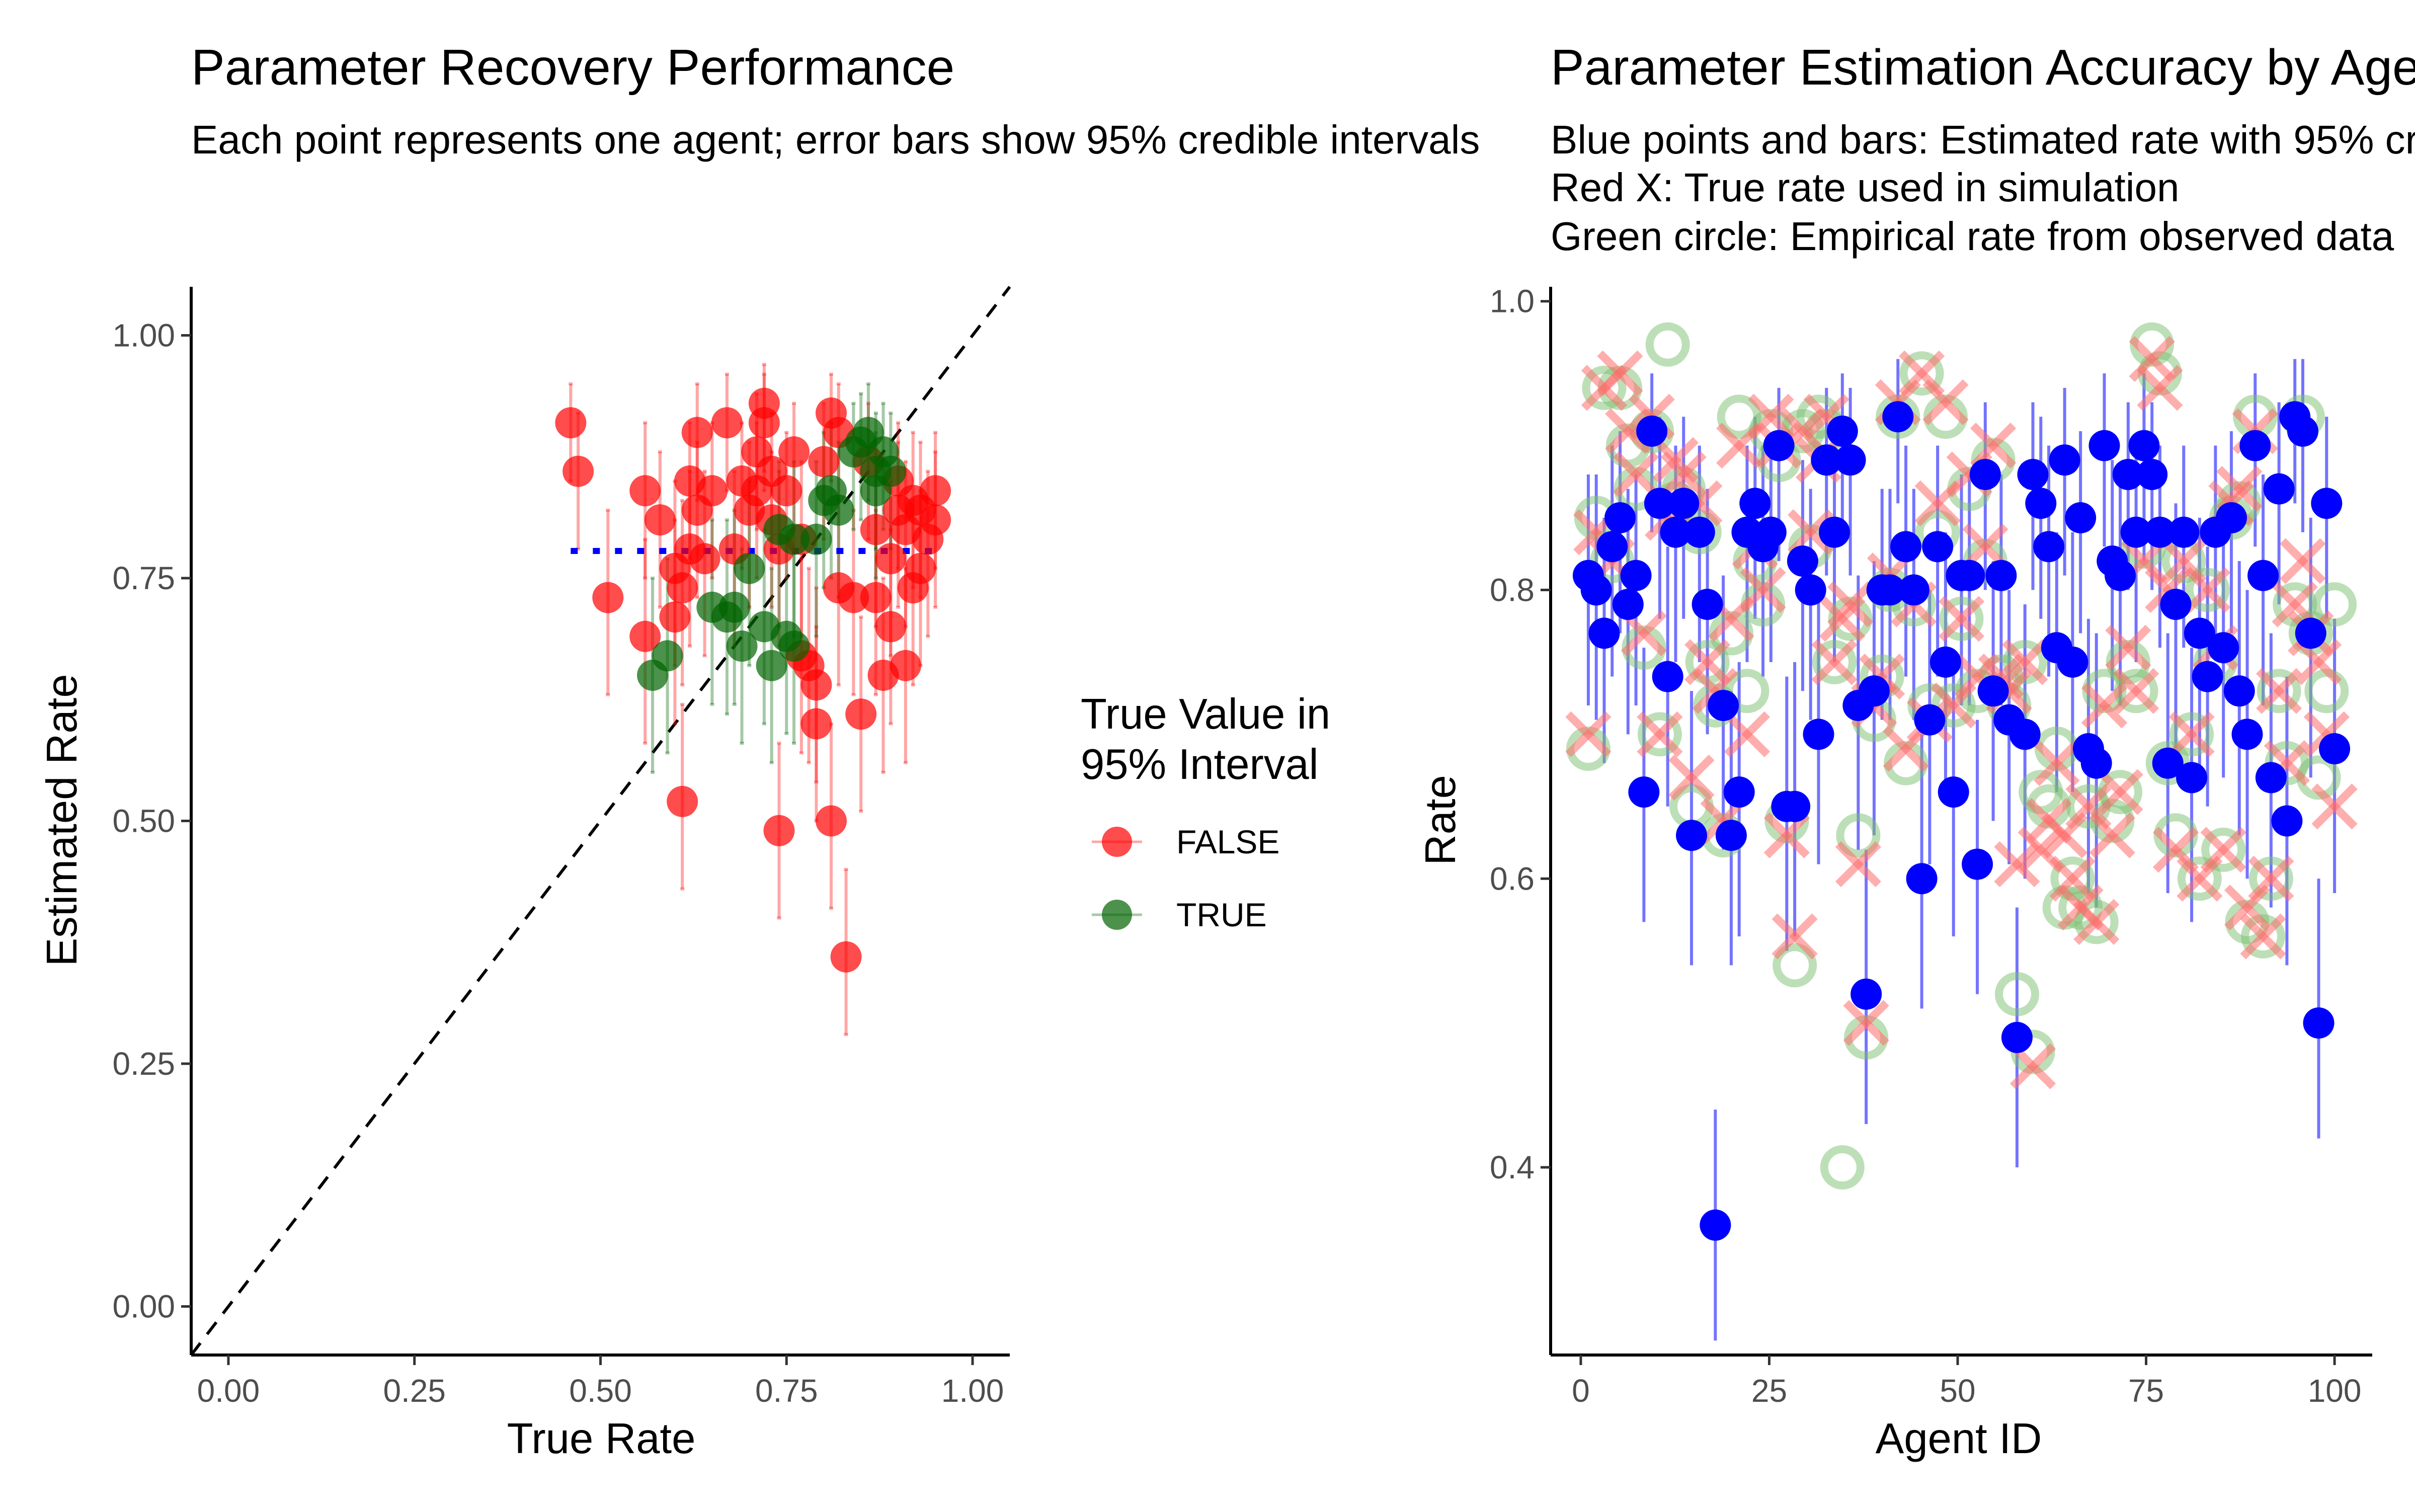 This screenshot has width=2415, height=1512. Describe the element at coordinates (143, 335) in the screenshot. I see `left-y-tick-label-4: 1.00` at that location.